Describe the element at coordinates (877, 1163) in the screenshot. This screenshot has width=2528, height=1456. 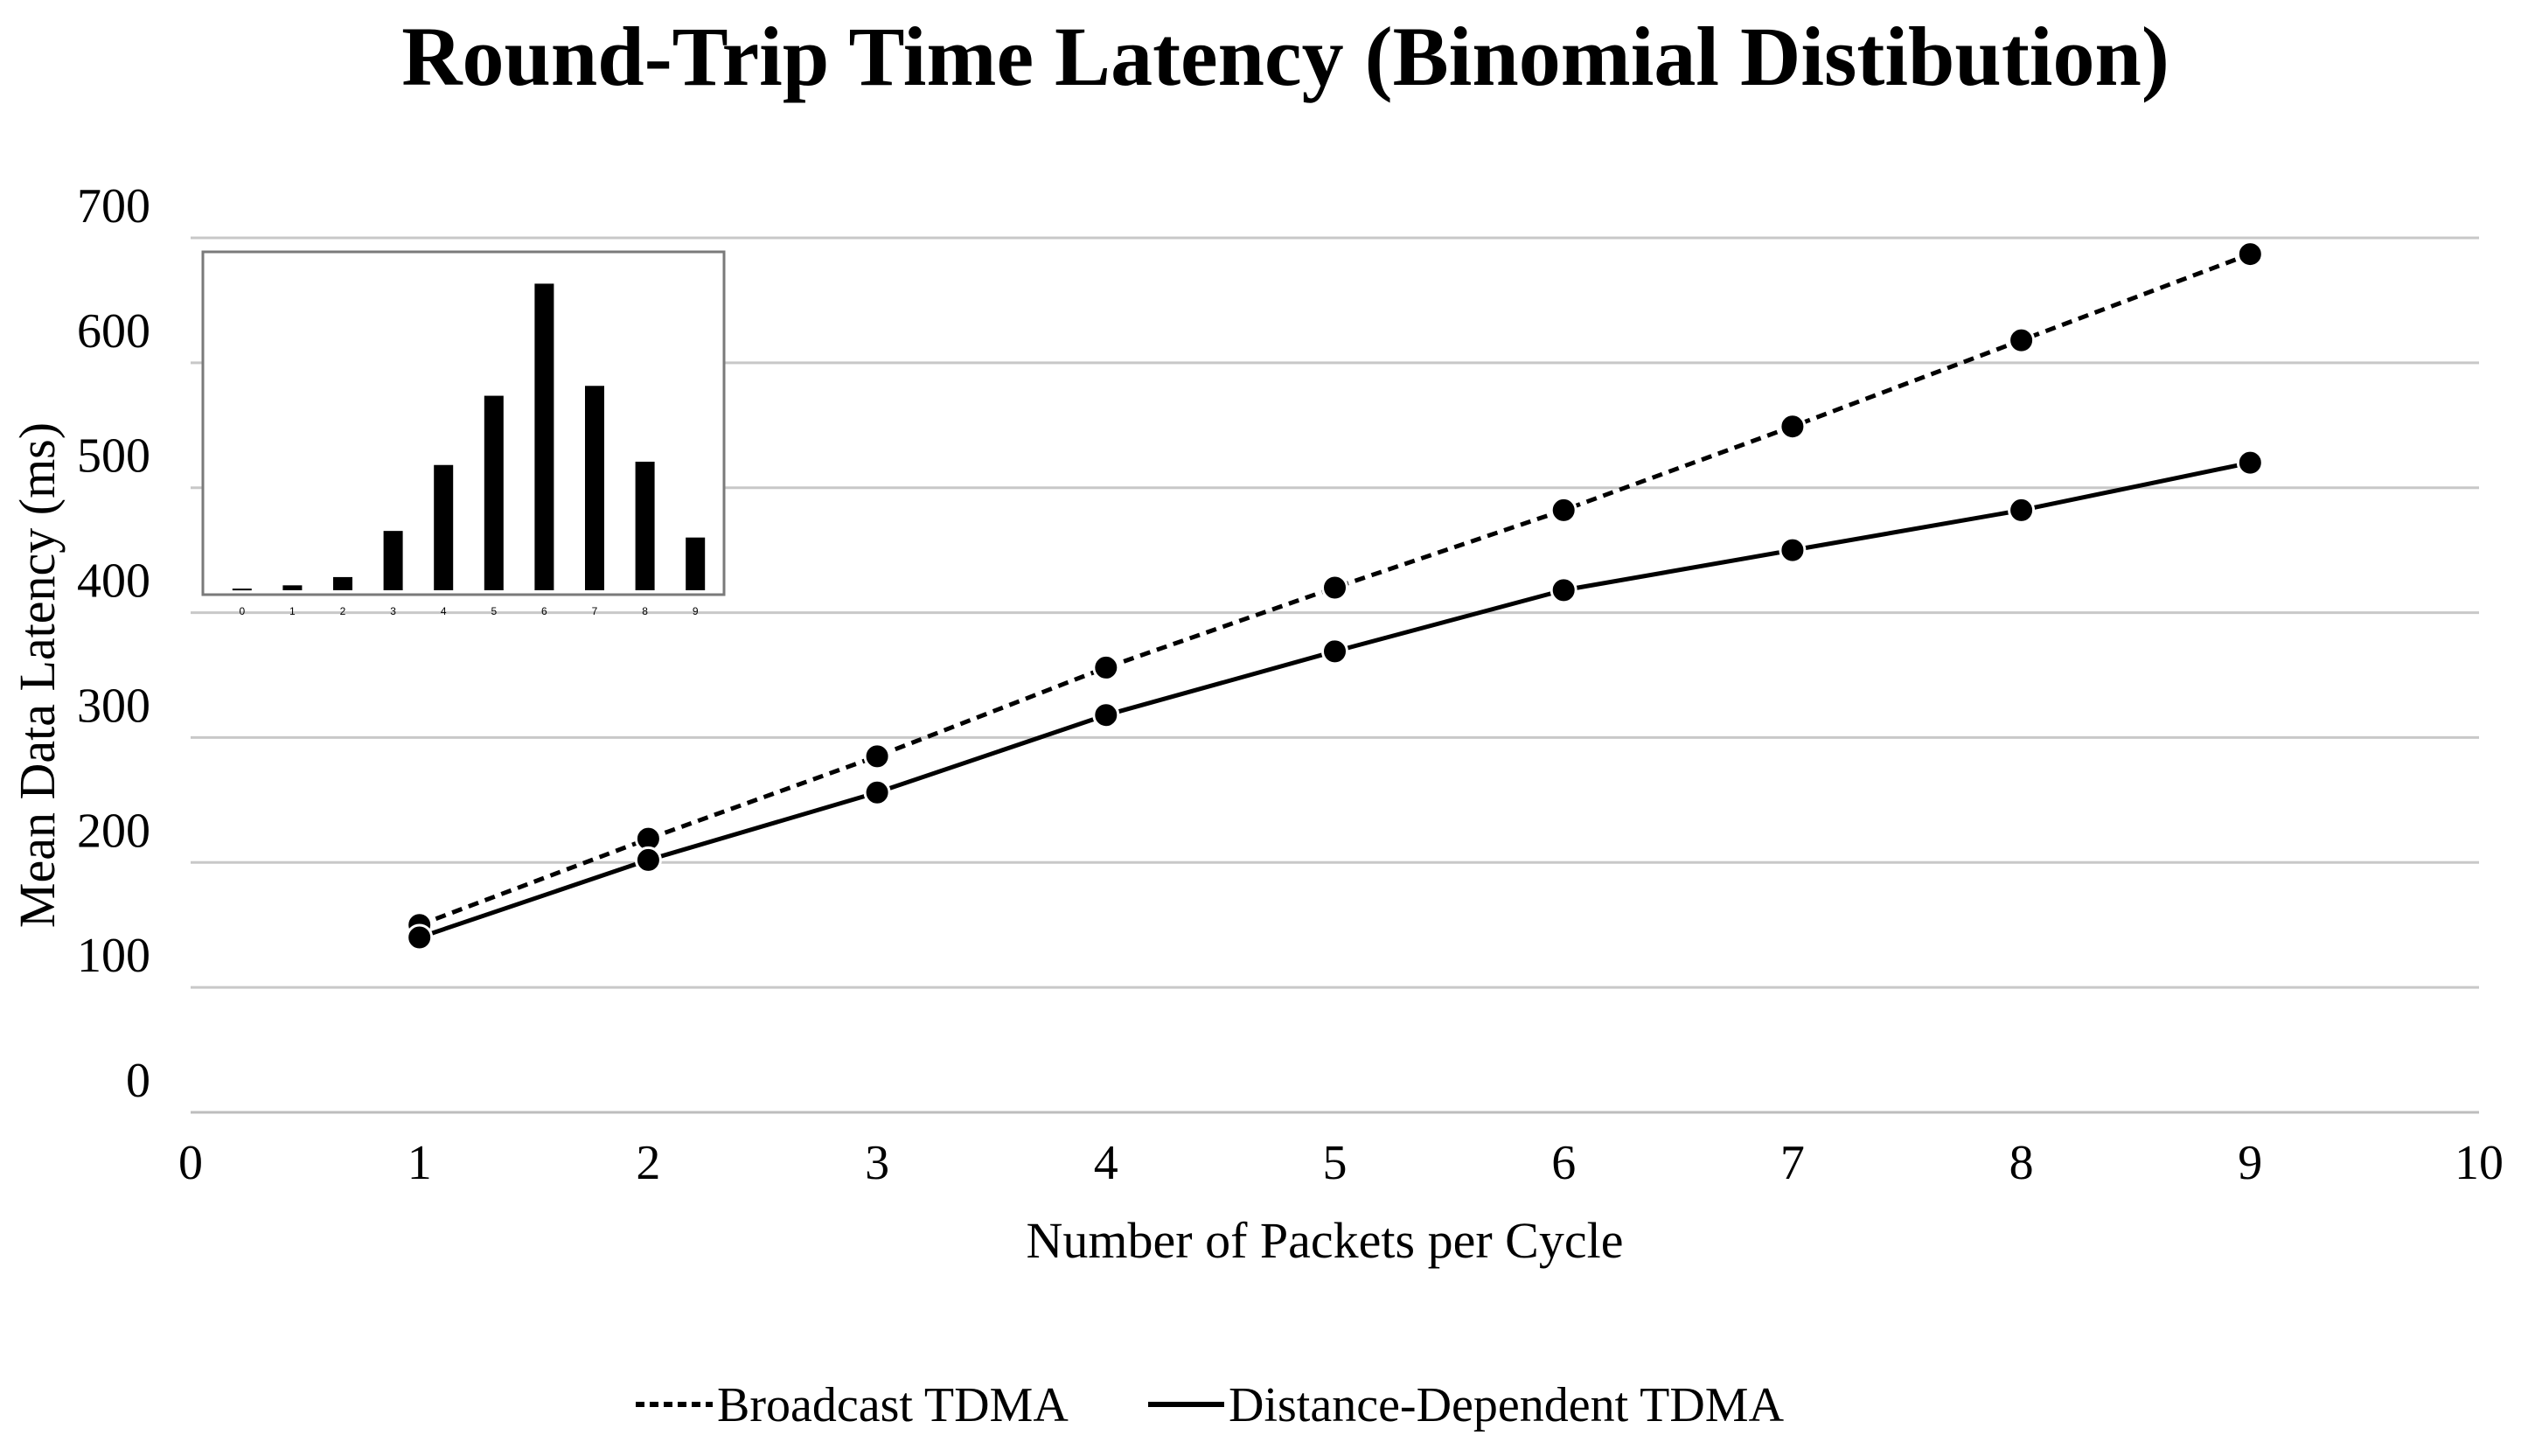
I see `x-tick-label: 3` at that location.